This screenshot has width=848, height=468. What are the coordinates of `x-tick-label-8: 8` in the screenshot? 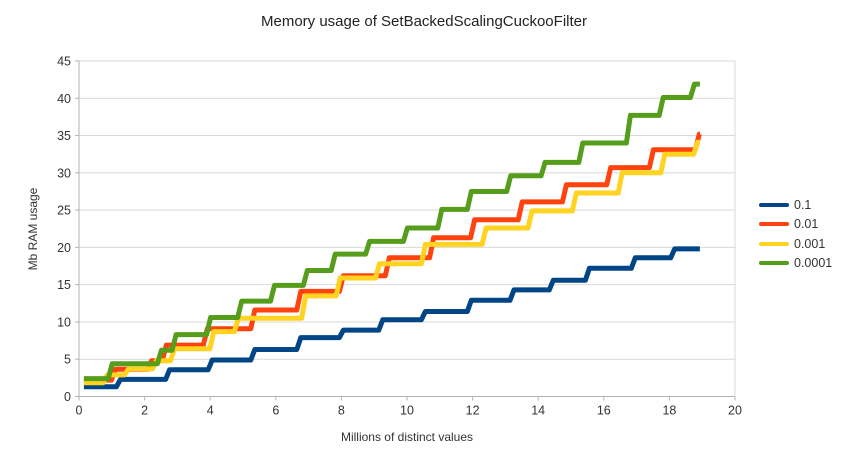 It's located at (341, 411).